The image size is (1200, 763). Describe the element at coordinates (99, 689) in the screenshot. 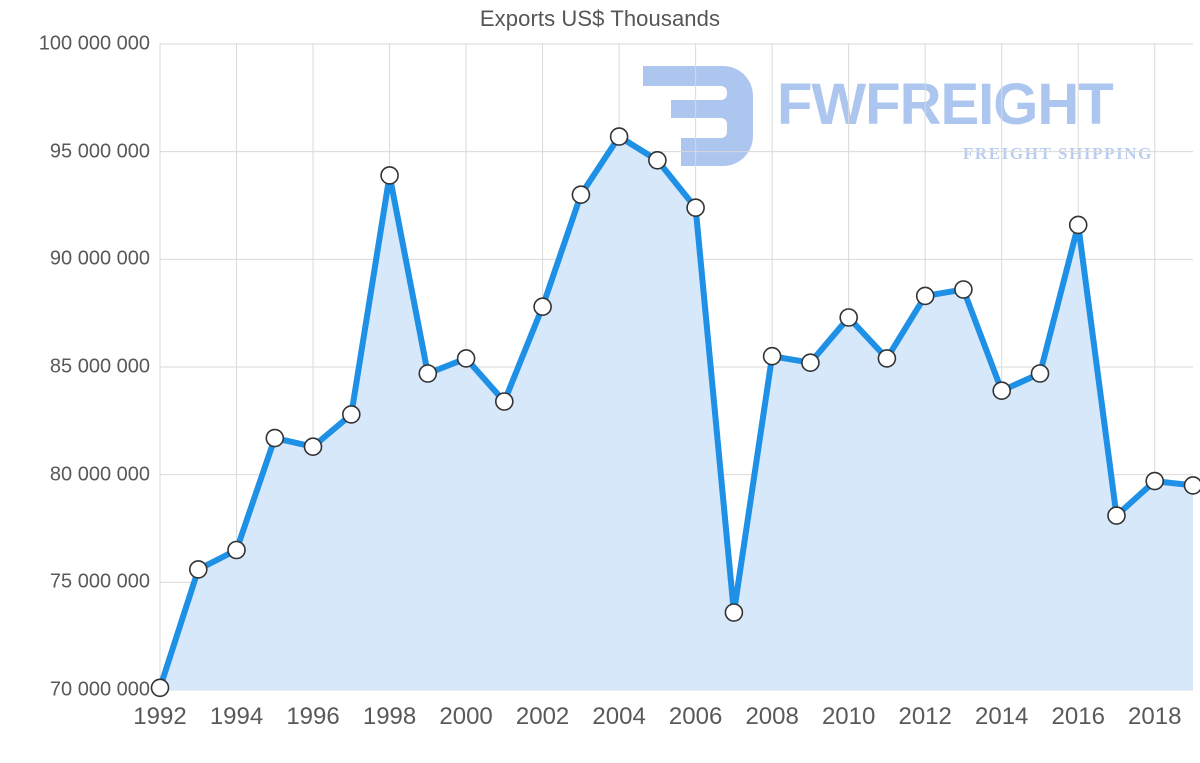

I see `y-axis-tick-label: 70 000 000` at that location.